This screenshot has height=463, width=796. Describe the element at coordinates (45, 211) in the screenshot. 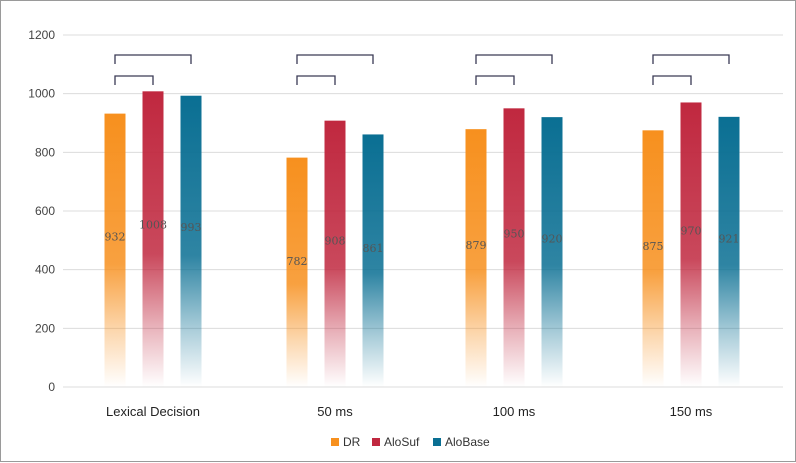

I see `y-tick-label: 600` at that location.